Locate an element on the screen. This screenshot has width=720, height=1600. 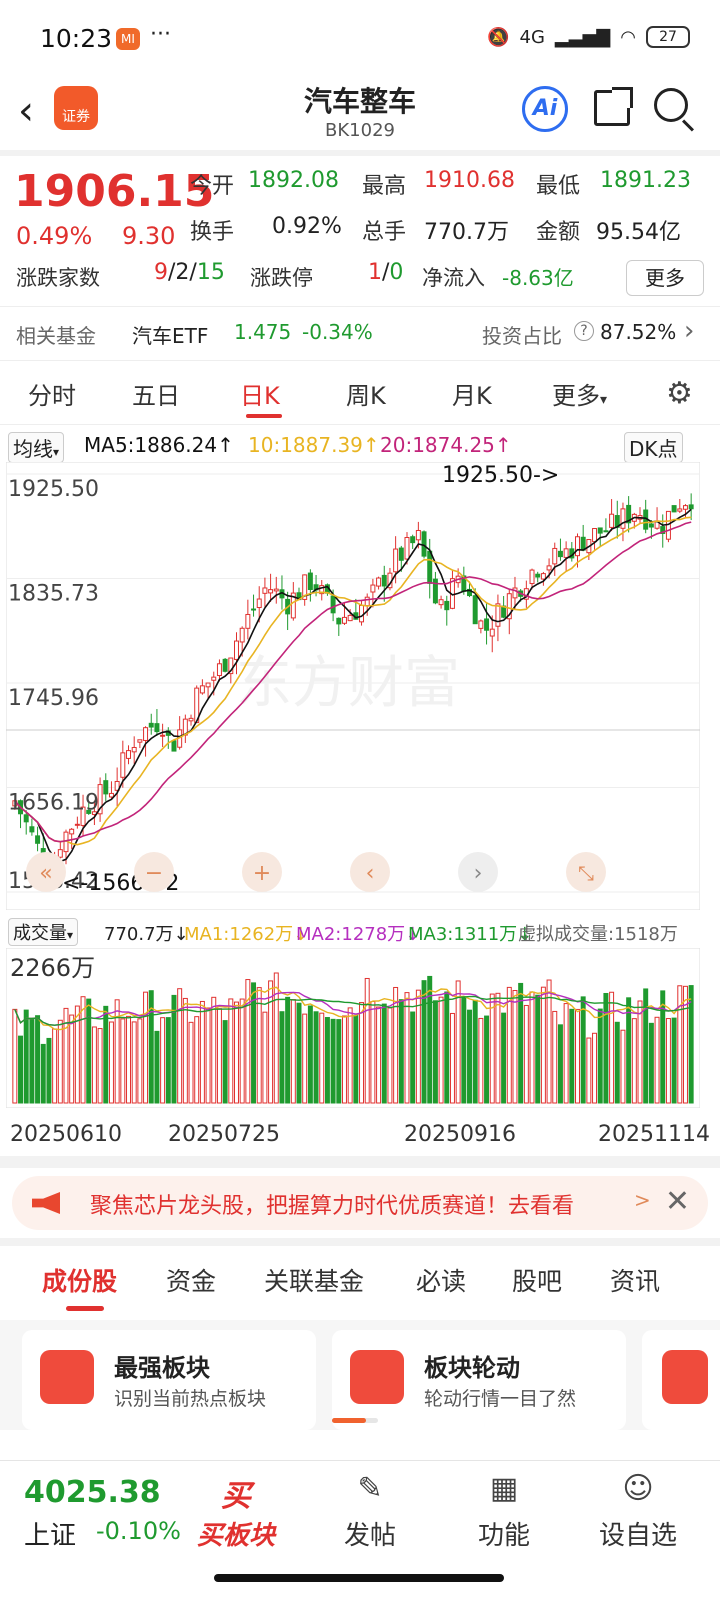
tab-constituents: 成份股 is located at coordinates (80, 1281).